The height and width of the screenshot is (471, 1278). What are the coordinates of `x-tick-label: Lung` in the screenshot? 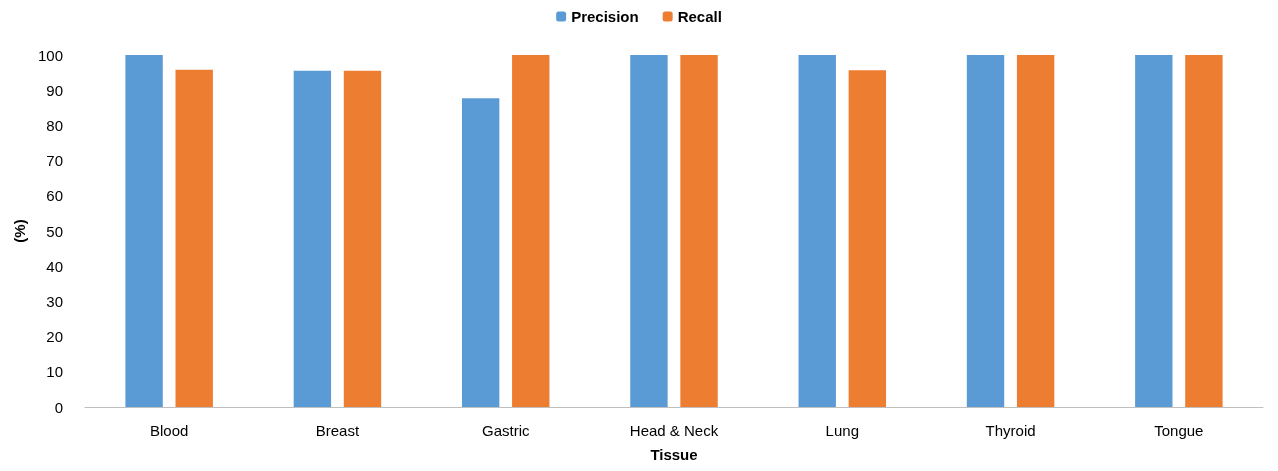 It's located at (842, 430).